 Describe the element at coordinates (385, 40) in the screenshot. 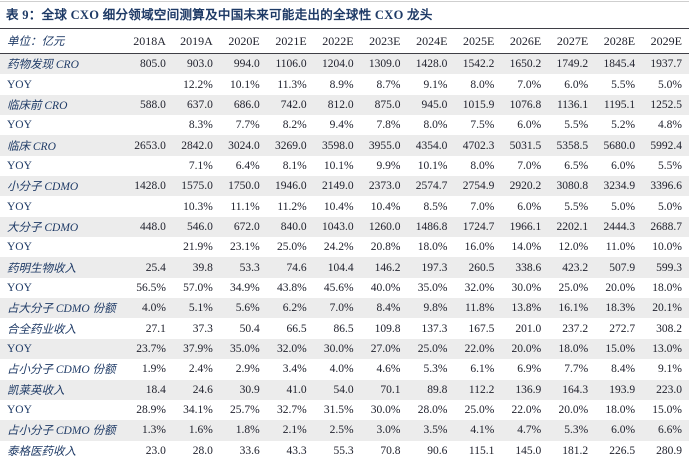

I see `column-header: 2023E` at that location.